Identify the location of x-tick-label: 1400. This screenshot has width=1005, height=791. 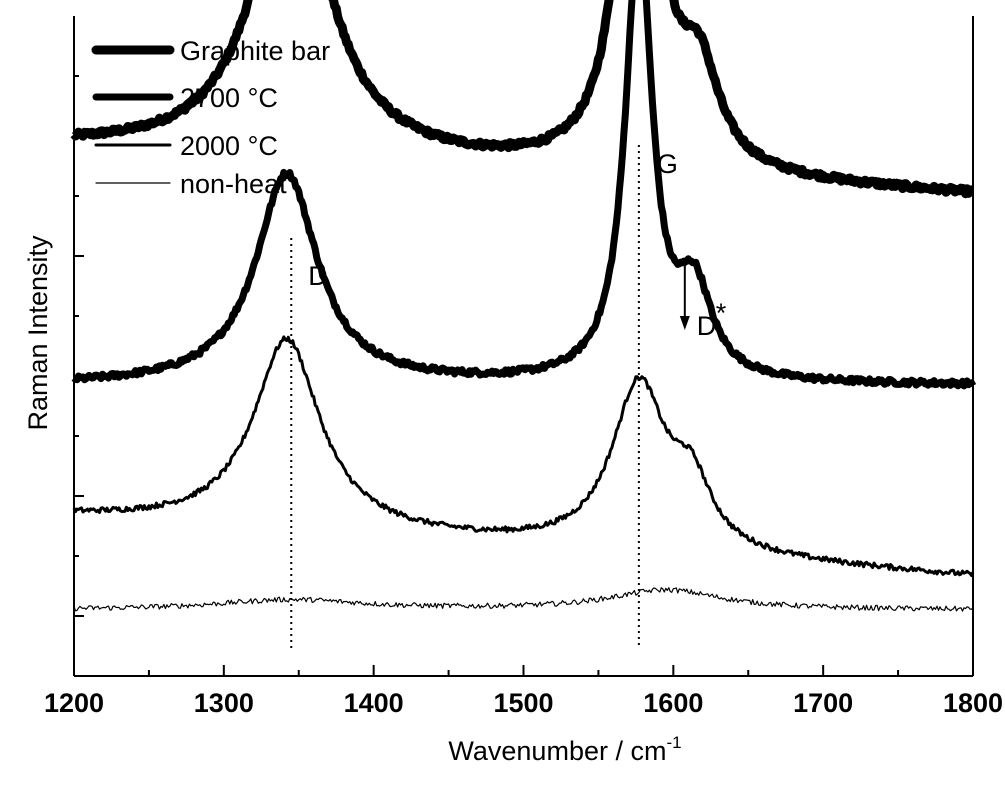
(374, 703).